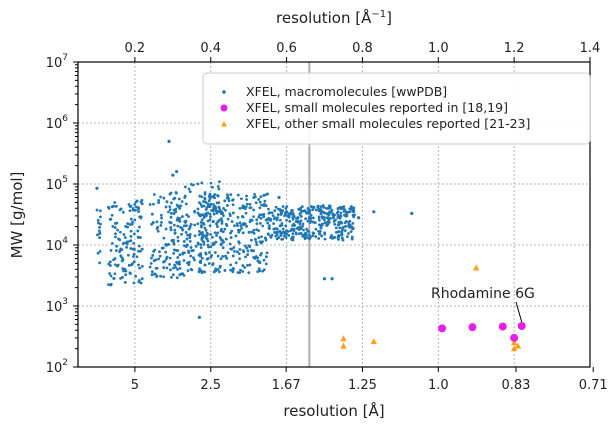 The image size is (612, 424). What do you see at coordinates (369, 380) in the screenshot?
I see `x-axis-bottom-ticks: 5 2.5 1.67 1.25 1.0 0.83 0.71` at bounding box center [369, 380].